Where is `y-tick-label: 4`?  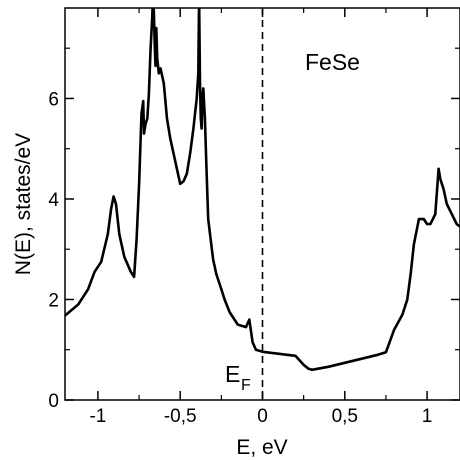
y-tick-label: 4 is located at coordinates (53, 200).